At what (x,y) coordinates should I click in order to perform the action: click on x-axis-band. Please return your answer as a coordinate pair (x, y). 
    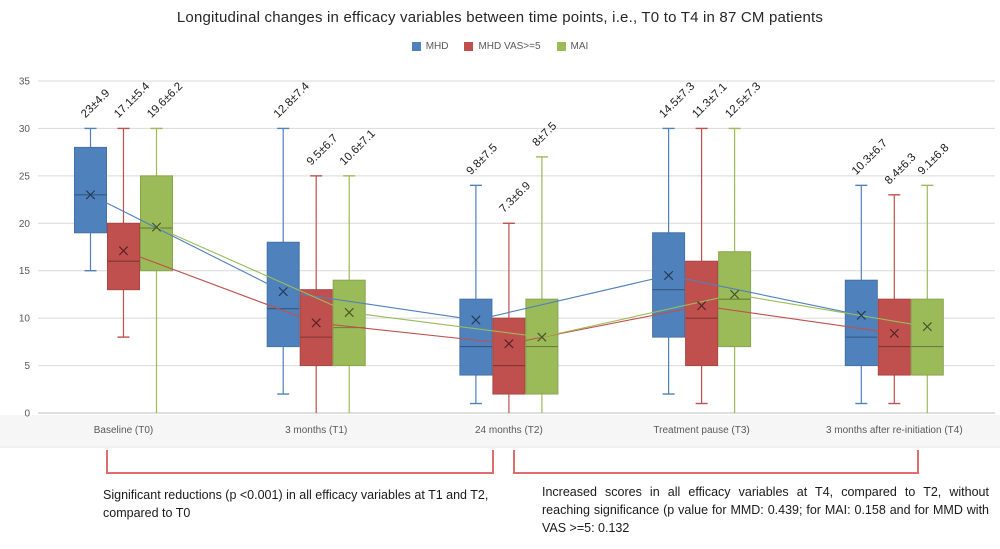
    Looking at the image, I should click on (500, 430).